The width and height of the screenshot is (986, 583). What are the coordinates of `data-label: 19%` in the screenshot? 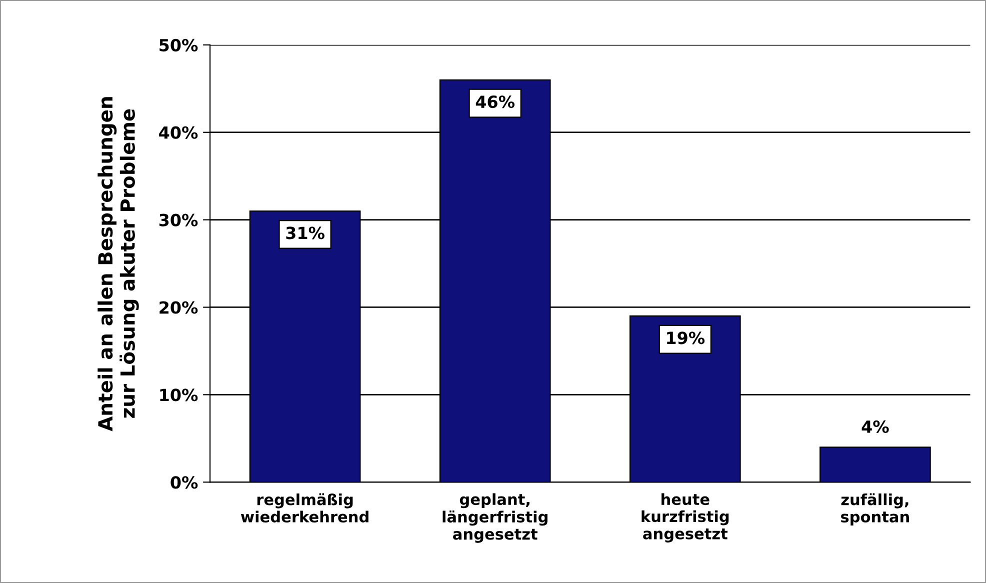 It's located at (686, 338).